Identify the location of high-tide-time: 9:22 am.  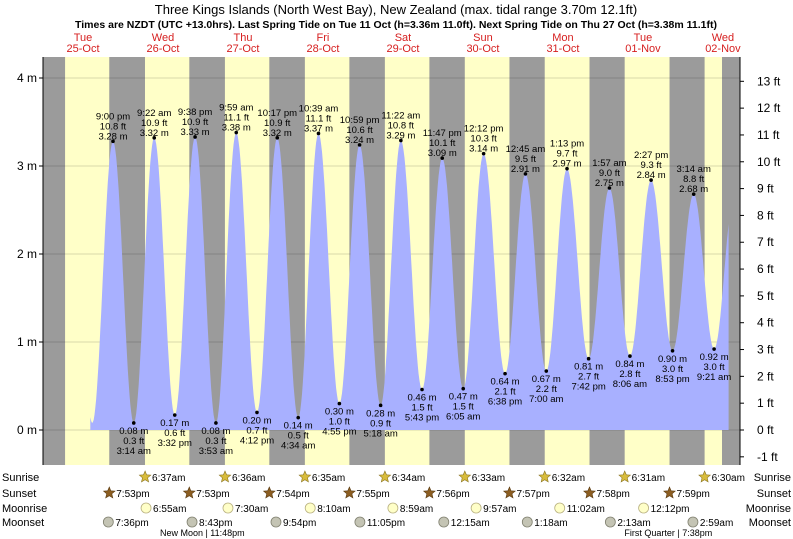
(154, 113).